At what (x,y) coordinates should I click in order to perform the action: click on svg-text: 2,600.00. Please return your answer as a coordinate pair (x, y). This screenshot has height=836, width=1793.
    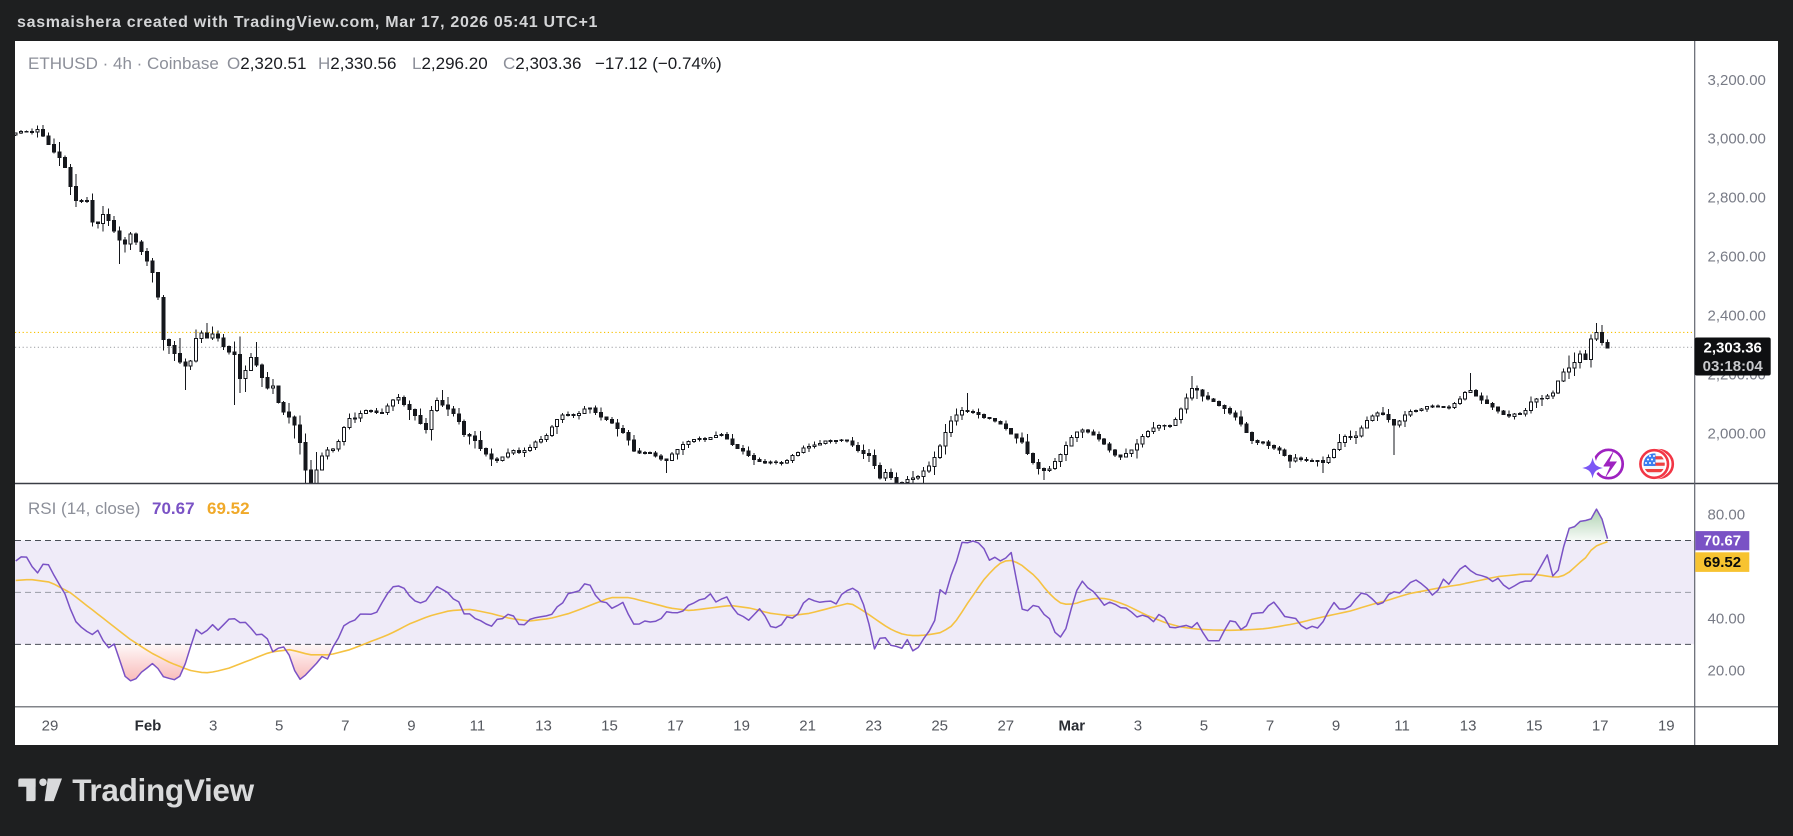
    Looking at the image, I should click on (1737, 257).